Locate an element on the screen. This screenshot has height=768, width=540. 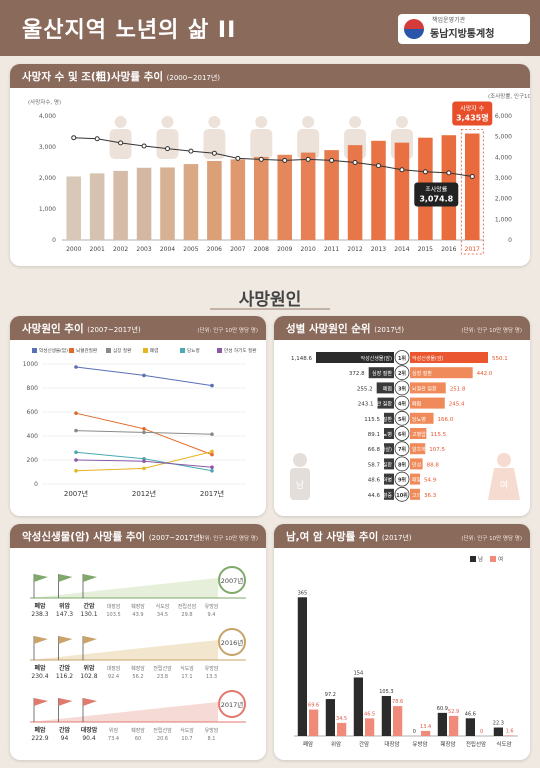
right-tick-label: 1,000 is located at coordinates (503, 219).